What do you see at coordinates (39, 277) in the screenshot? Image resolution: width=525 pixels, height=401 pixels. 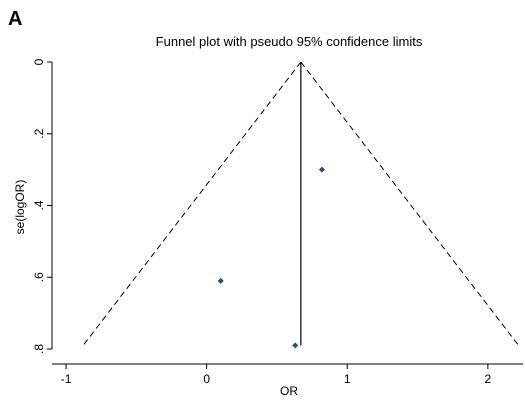 I see `y-tick-label-3: .6` at bounding box center [39, 277].